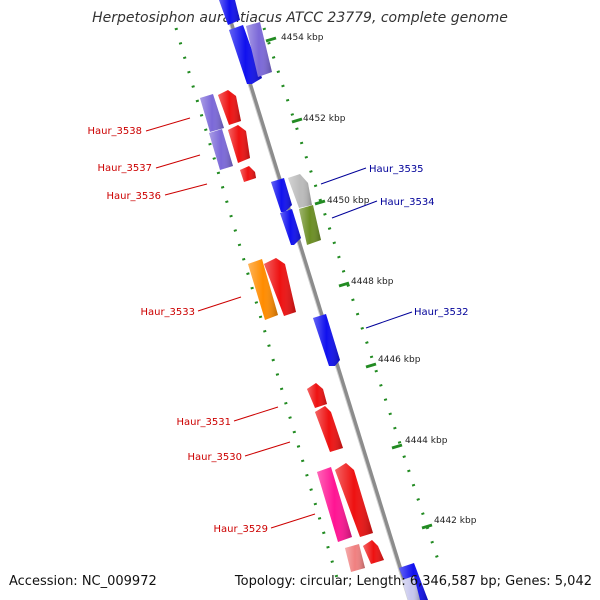  I want to click on gene-haur-3535-gray, so click(300, 191).